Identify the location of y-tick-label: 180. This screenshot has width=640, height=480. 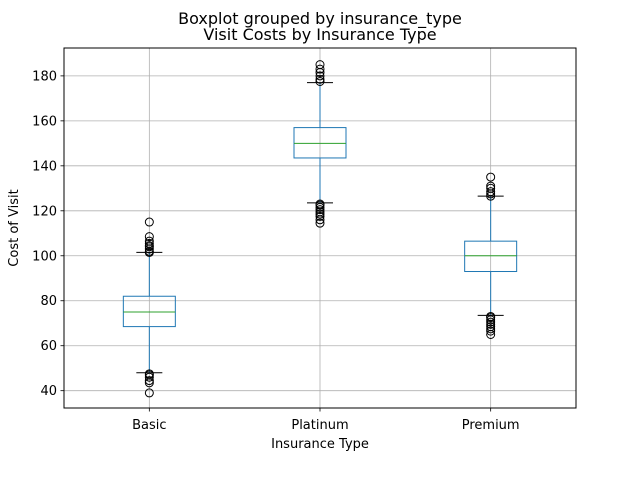
(44, 76).